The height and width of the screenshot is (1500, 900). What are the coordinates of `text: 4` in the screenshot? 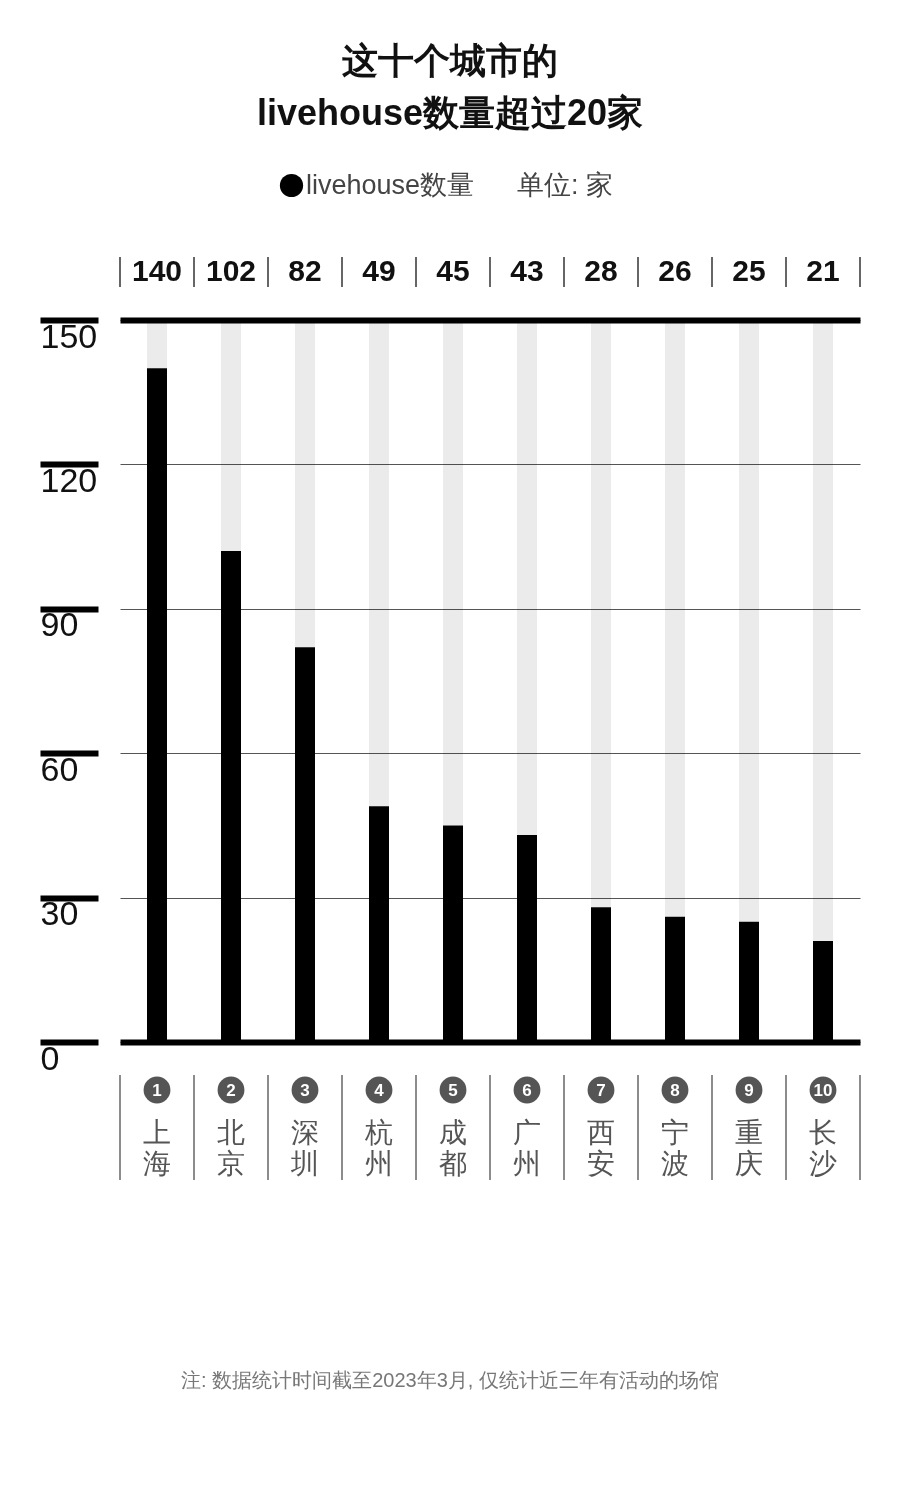 It's located at (379, 1090).